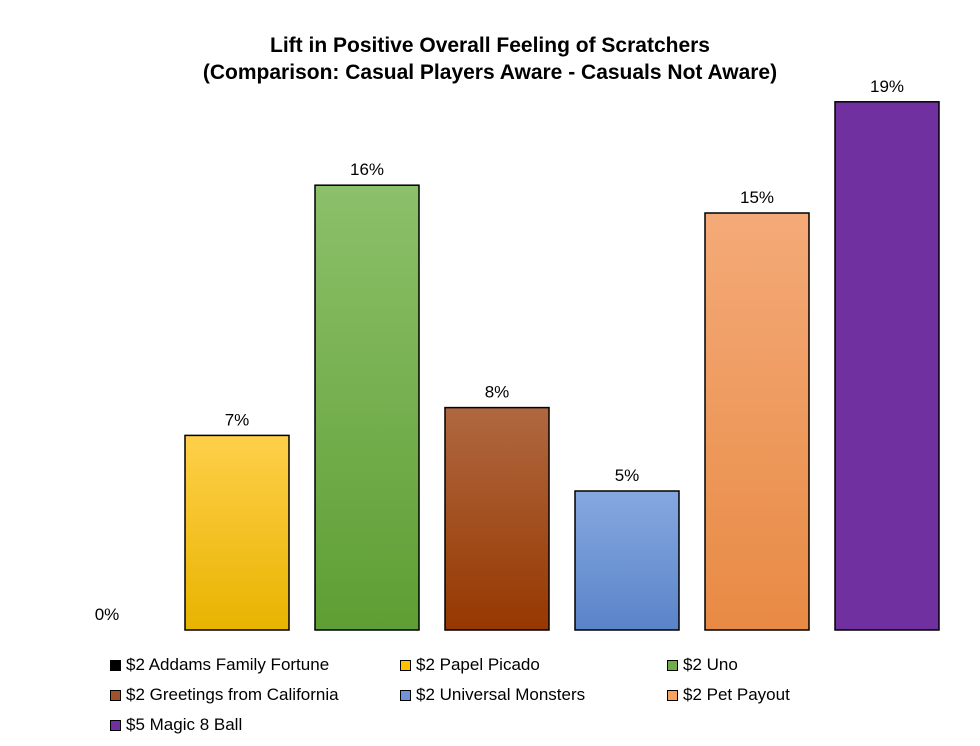  I want to click on legend-label: $2 Greetings from California, so click(232, 694).